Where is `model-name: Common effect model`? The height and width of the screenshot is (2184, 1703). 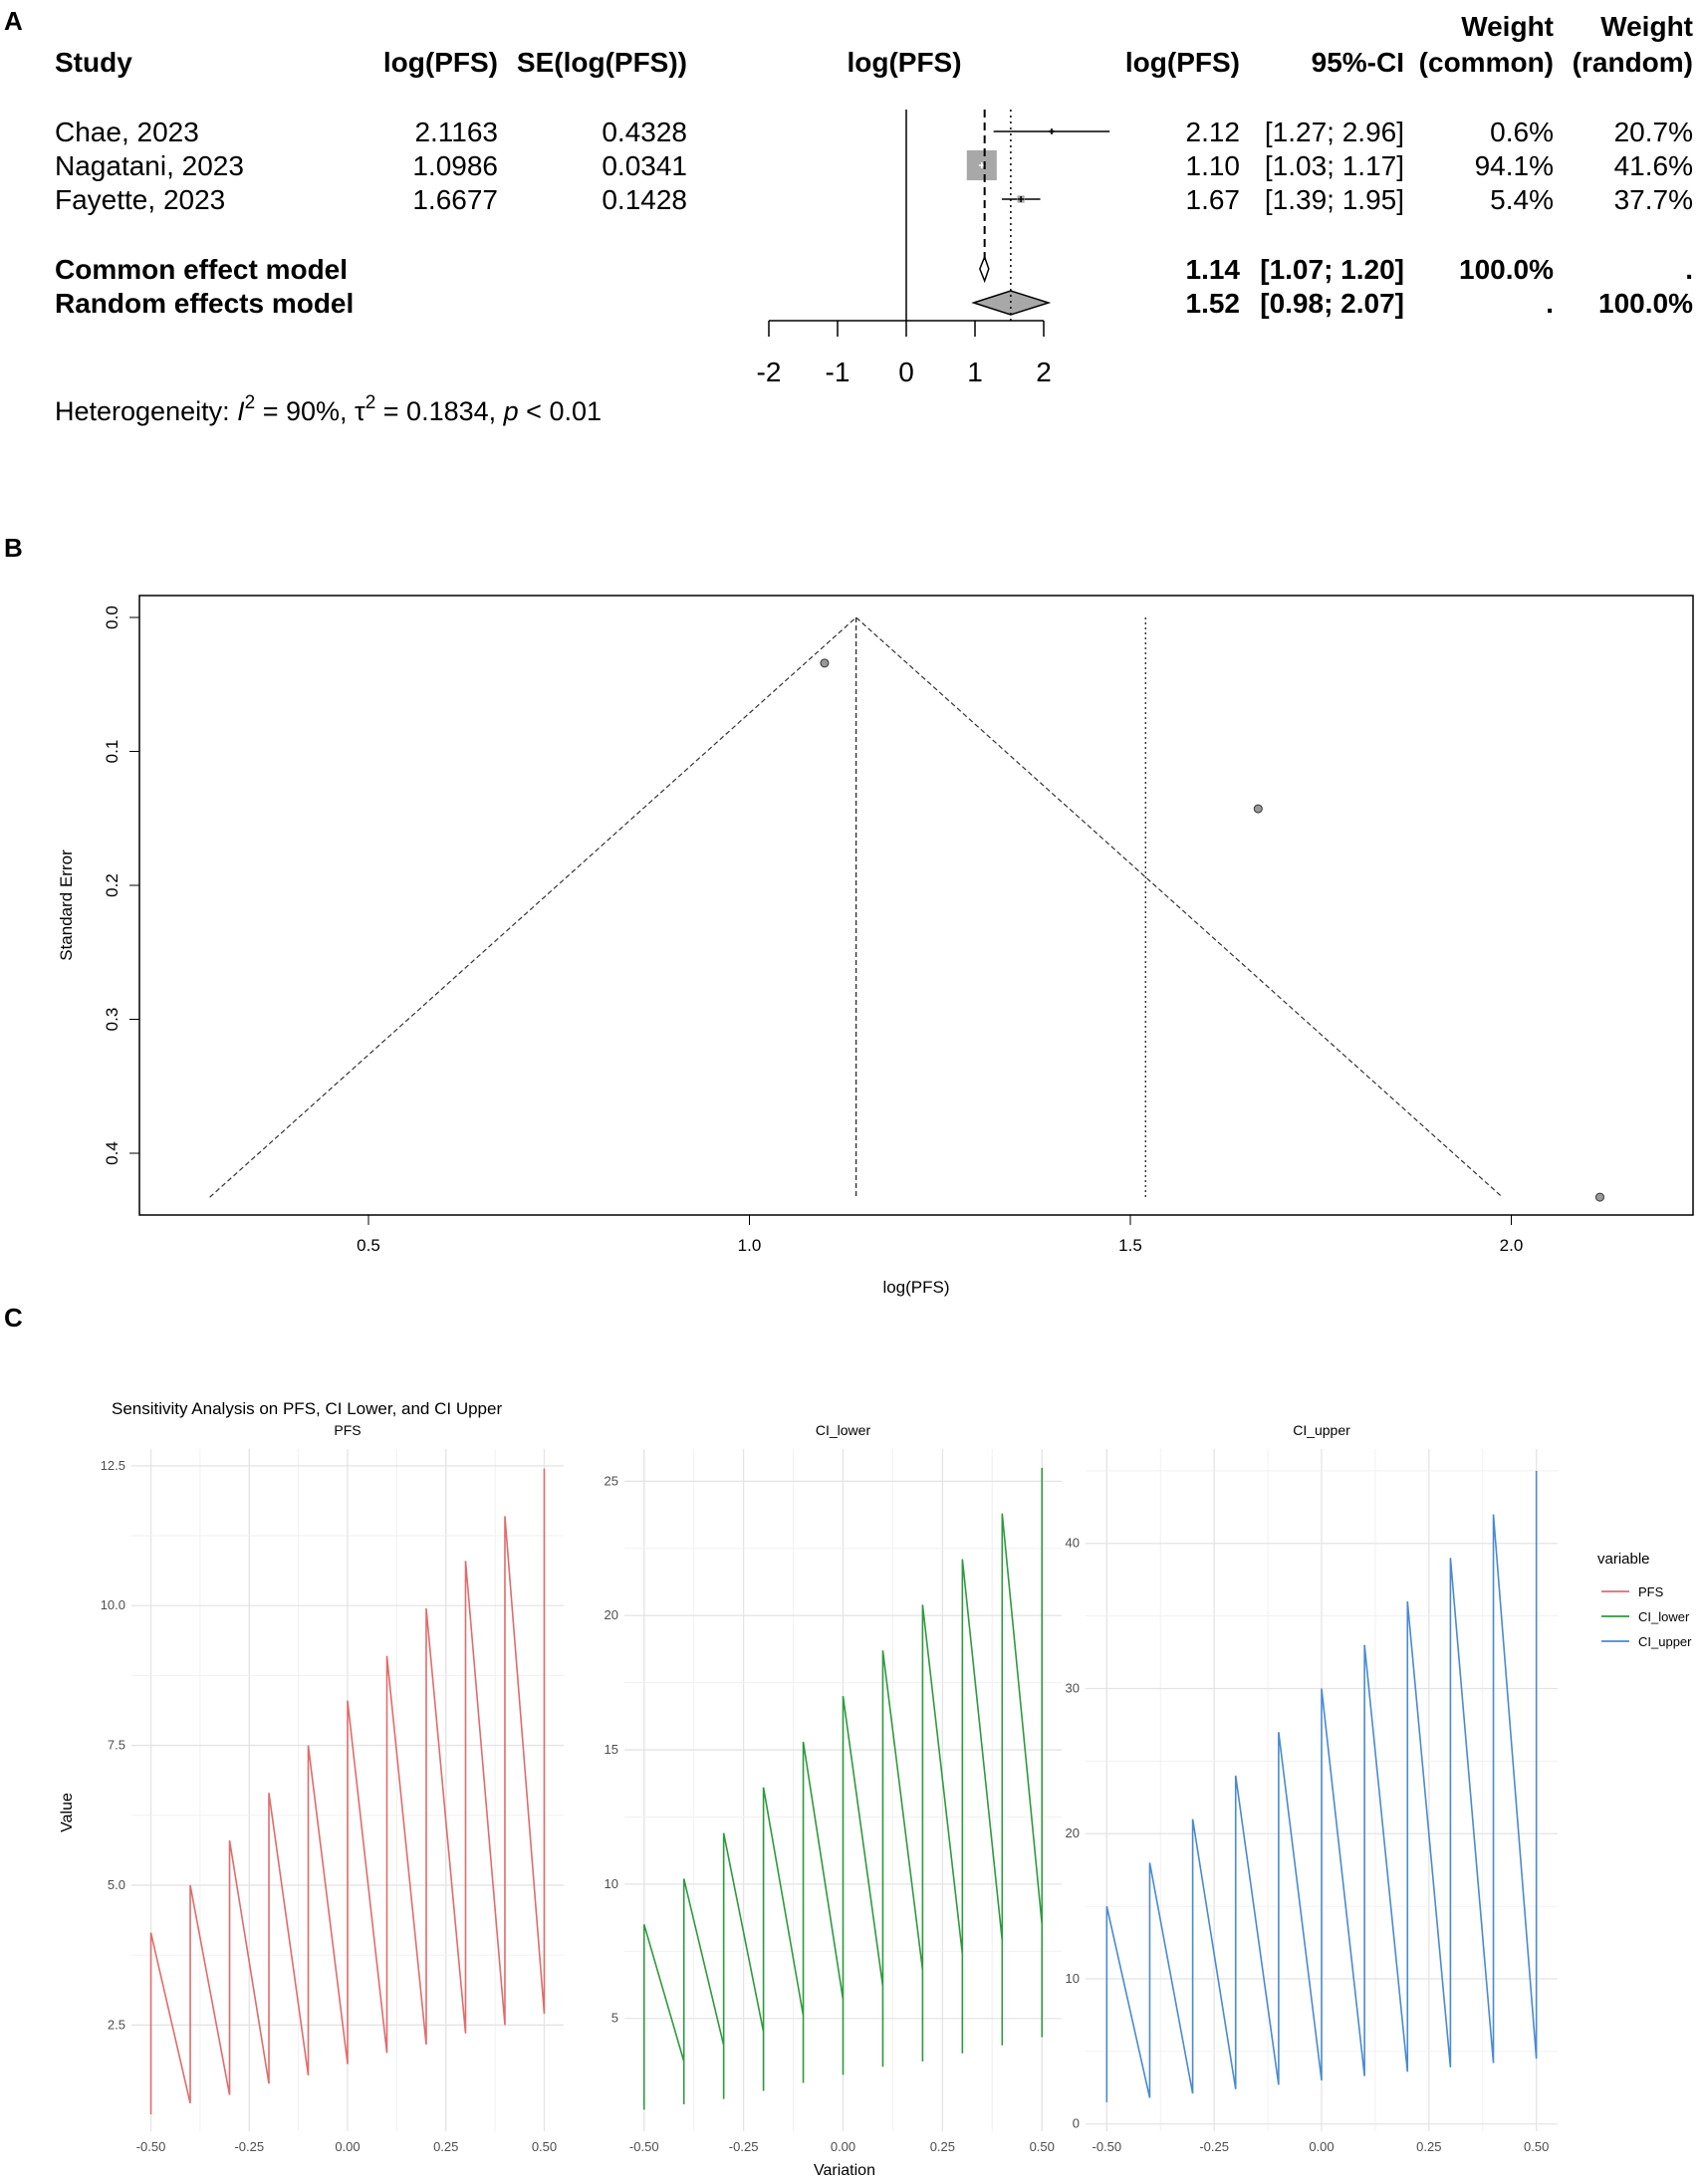
model-name: Common effect model is located at coordinates (201, 269).